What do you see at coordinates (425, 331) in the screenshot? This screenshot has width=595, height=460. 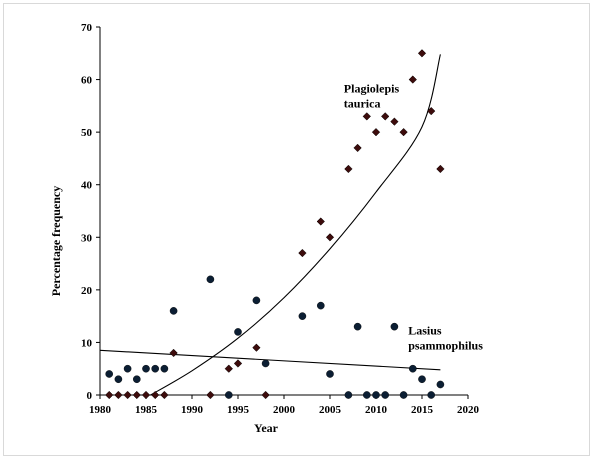 I see `annotation-line: Lasius` at bounding box center [425, 331].